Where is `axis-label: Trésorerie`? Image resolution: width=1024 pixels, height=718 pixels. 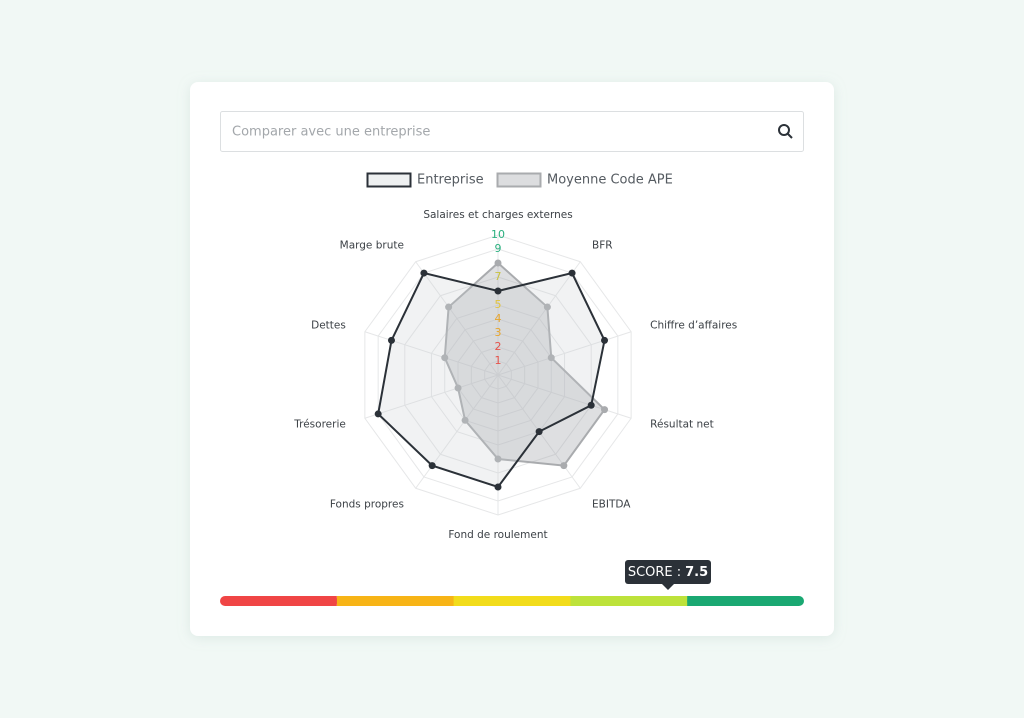 axis-label: Trésorerie is located at coordinates (319, 424).